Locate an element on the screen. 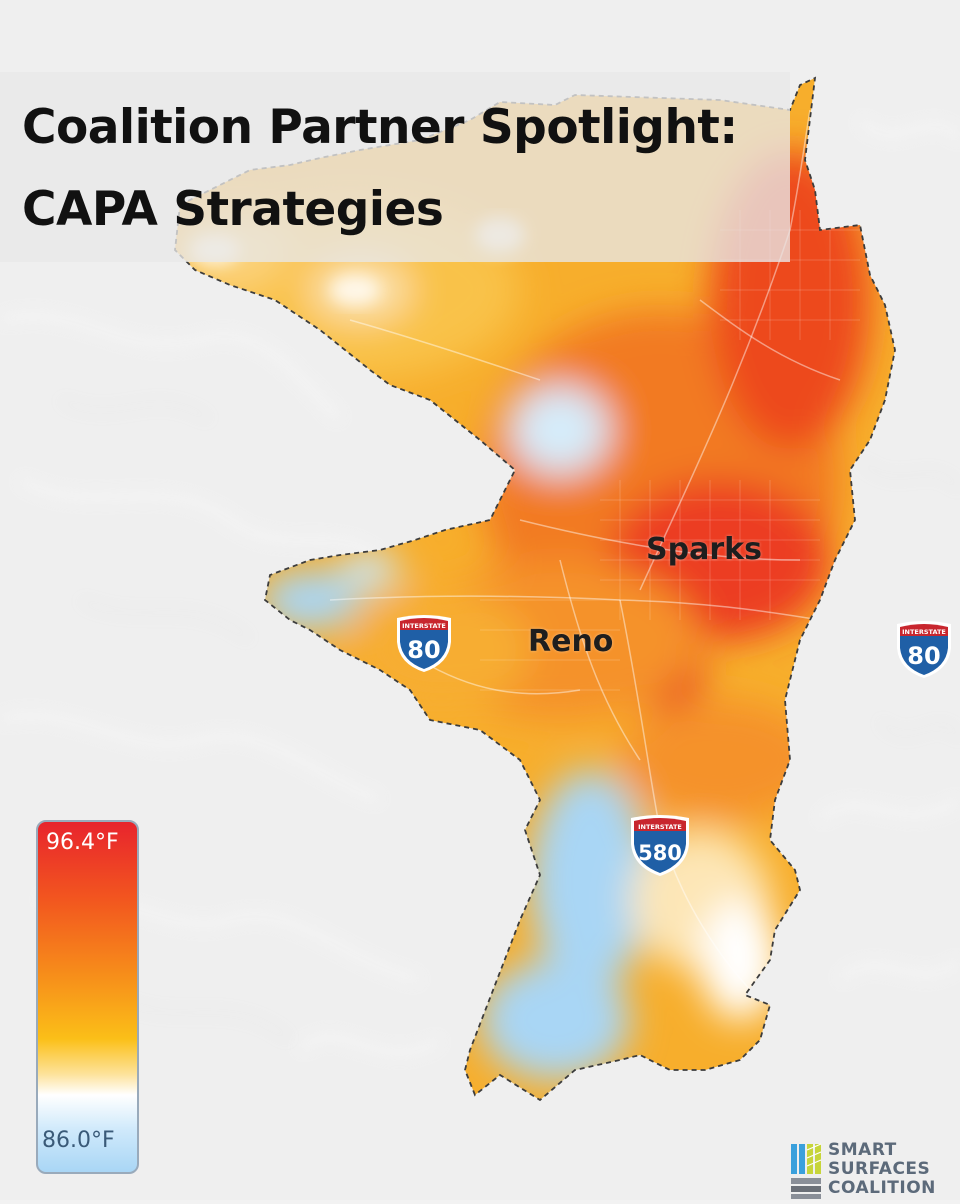 This screenshot has width=960, height=1204. interstate-80-shield-east: INTERSTATE 80 is located at coordinates (924, 649).